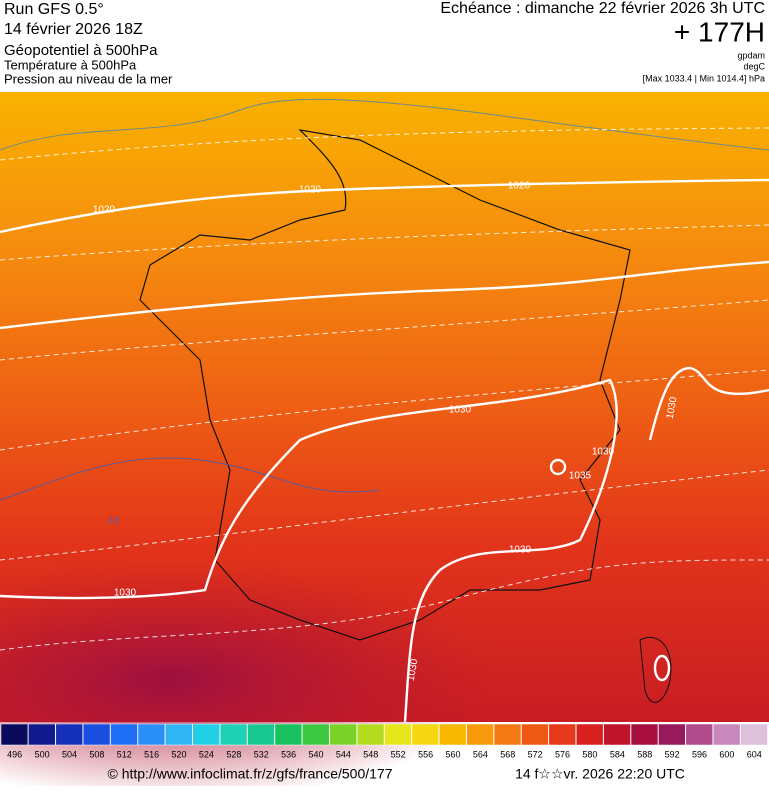 This screenshot has width=769, height=791. What do you see at coordinates (754, 754) in the screenshot?
I see `scale-label: 604` at bounding box center [754, 754].